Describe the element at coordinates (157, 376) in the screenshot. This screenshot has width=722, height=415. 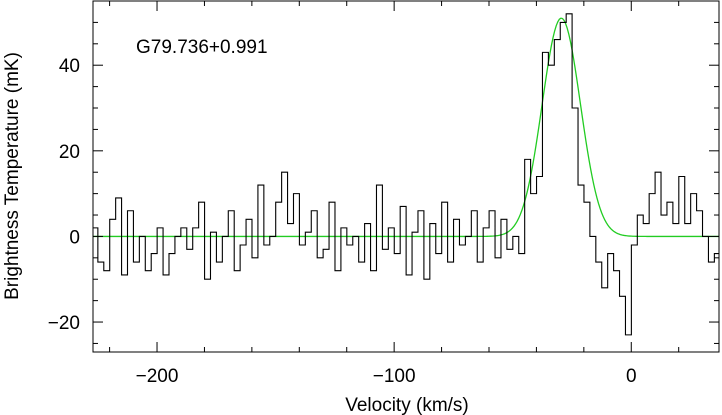
I see `x-tick-label: −200` at that location.